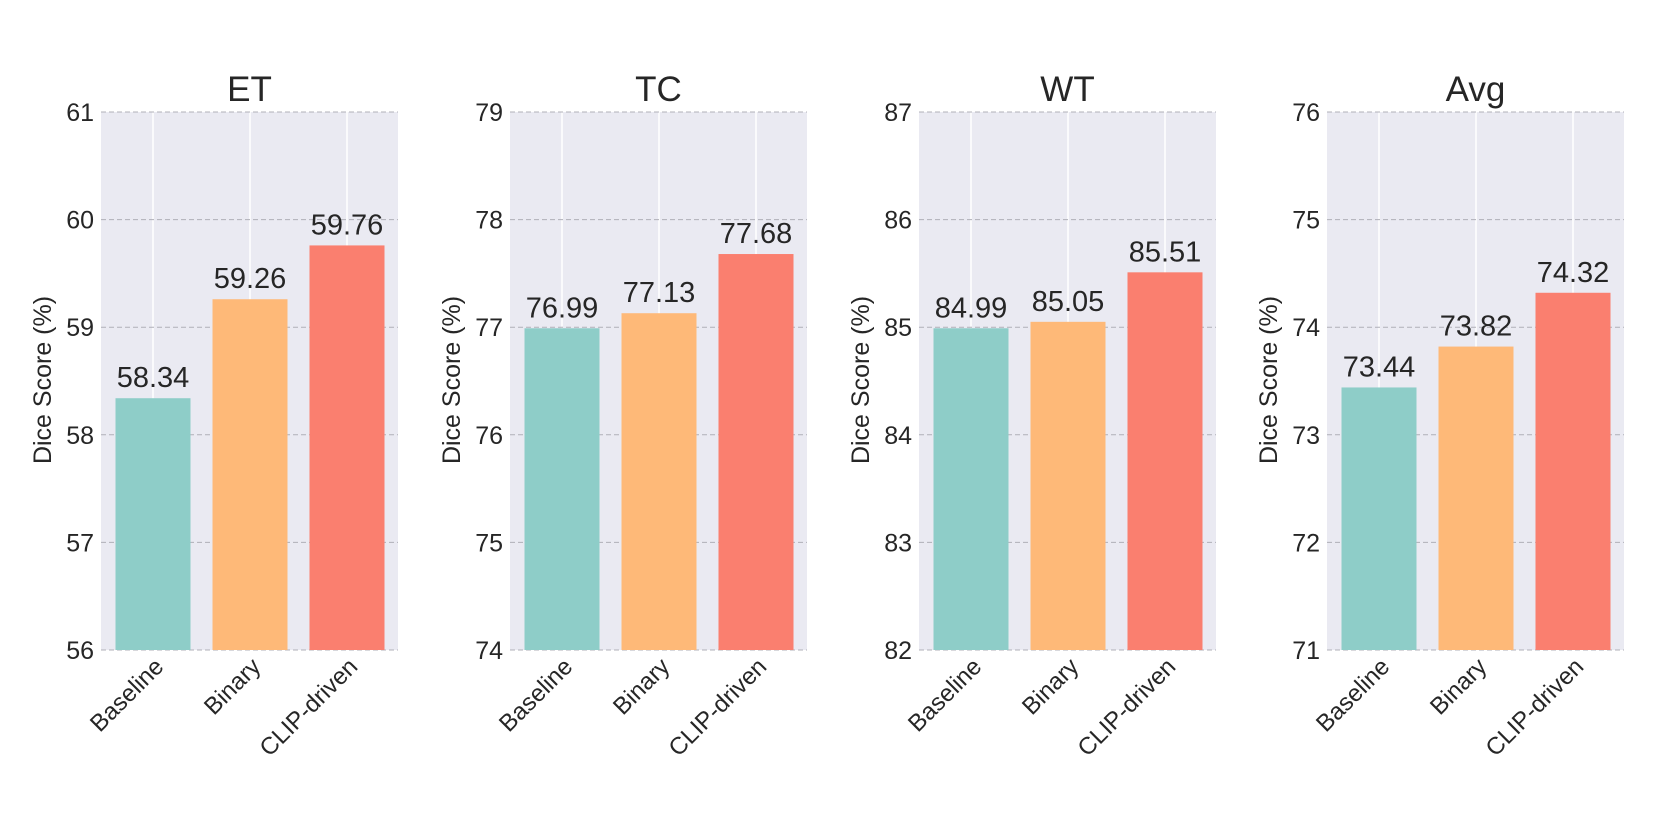  What do you see at coordinates (971, 308) in the screenshot?
I see `value-label: 84.99` at bounding box center [971, 308].